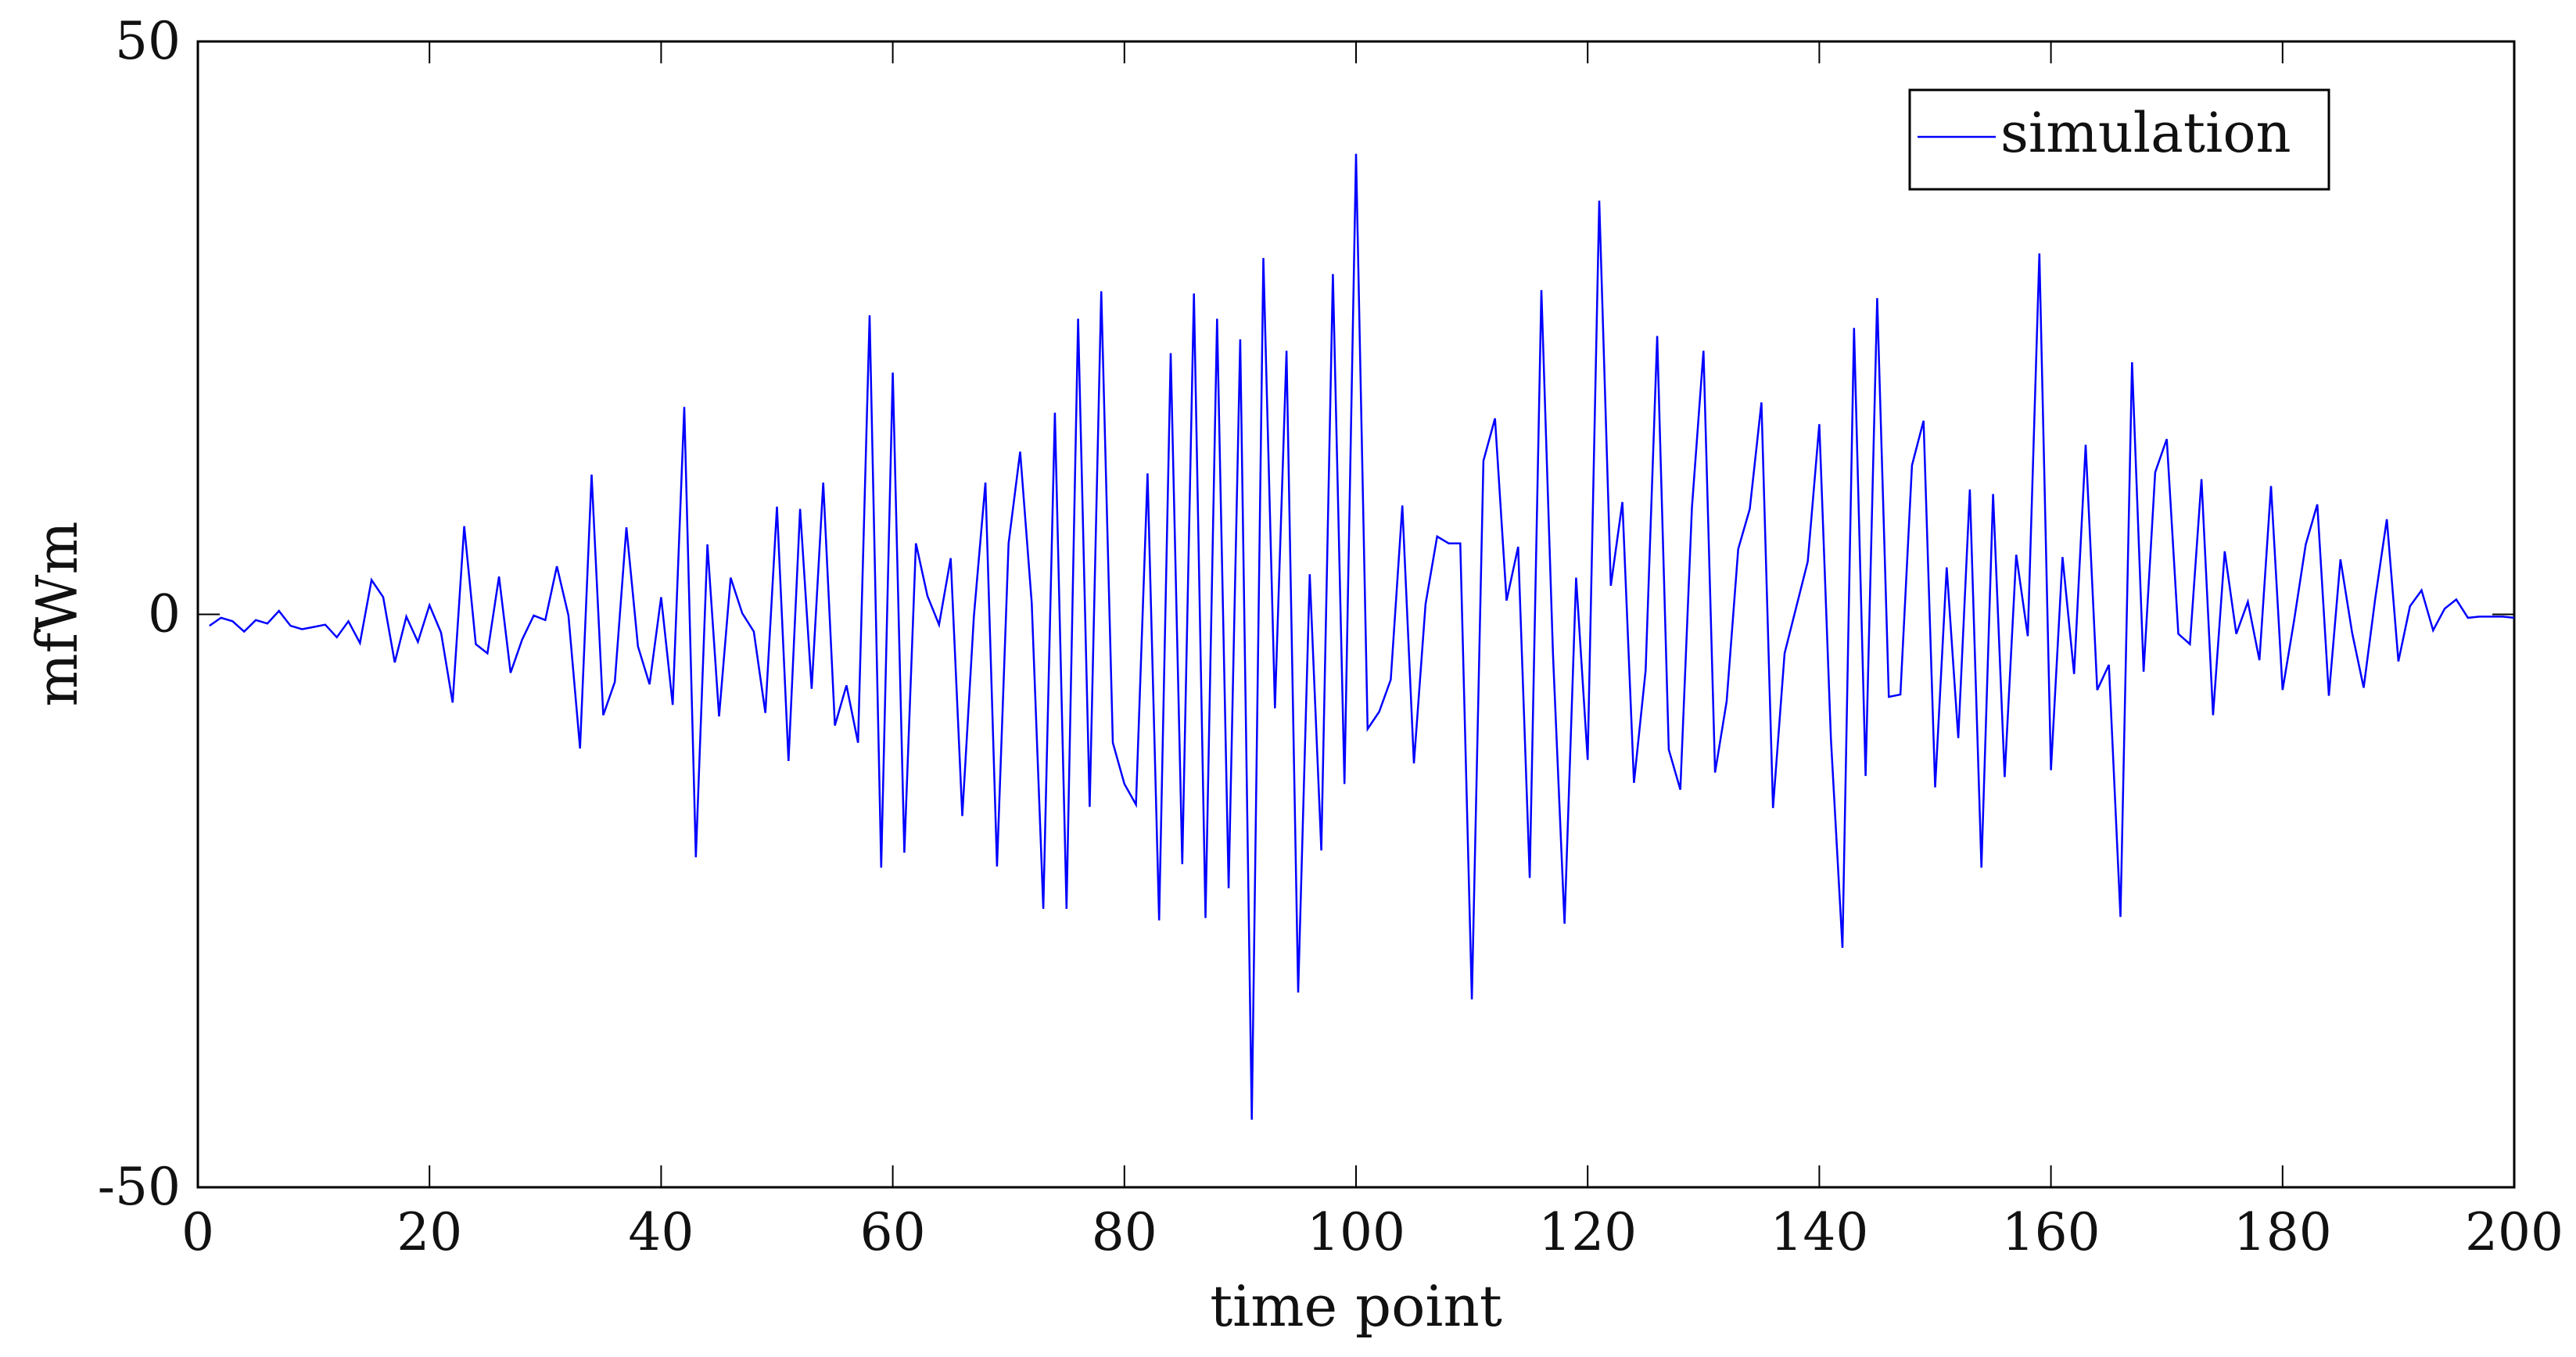 This screenshot has height=1357, width=2576. Describe the element at coordinates (429, 1232) in the screenshot. I see `x-tick-label: 20` at that location.